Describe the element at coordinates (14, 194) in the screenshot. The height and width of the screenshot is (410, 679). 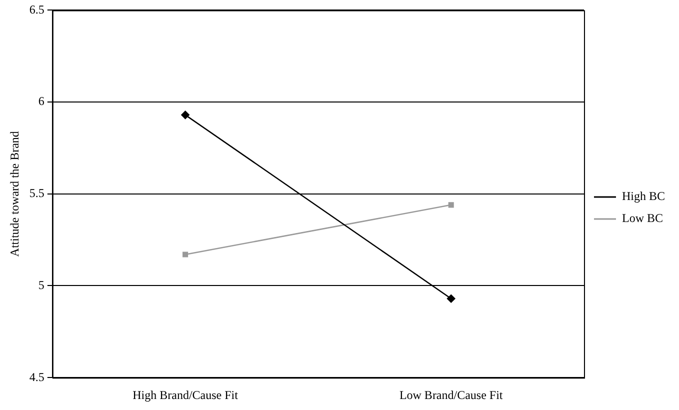
I see `y-axis-title: Attitude toward the Brand` at that location.